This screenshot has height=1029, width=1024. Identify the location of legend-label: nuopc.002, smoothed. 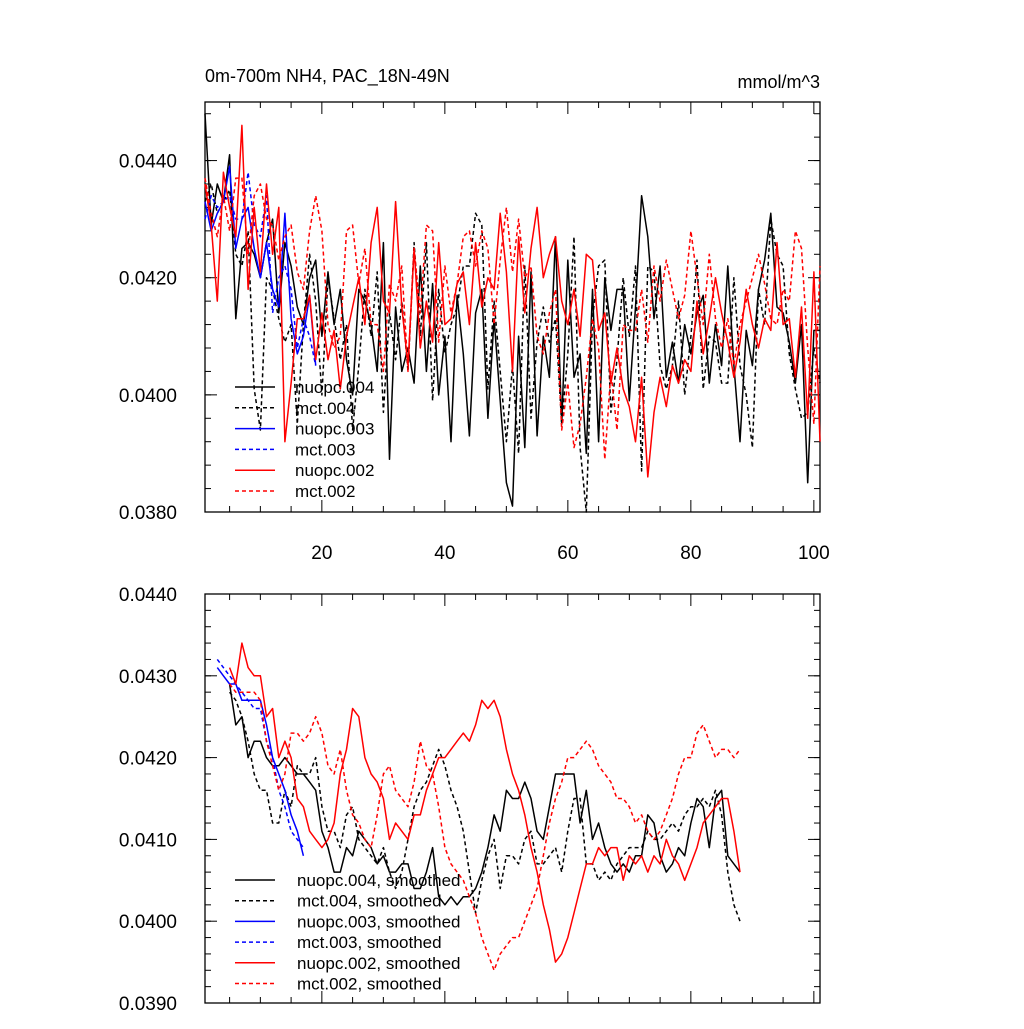
(379, 963).